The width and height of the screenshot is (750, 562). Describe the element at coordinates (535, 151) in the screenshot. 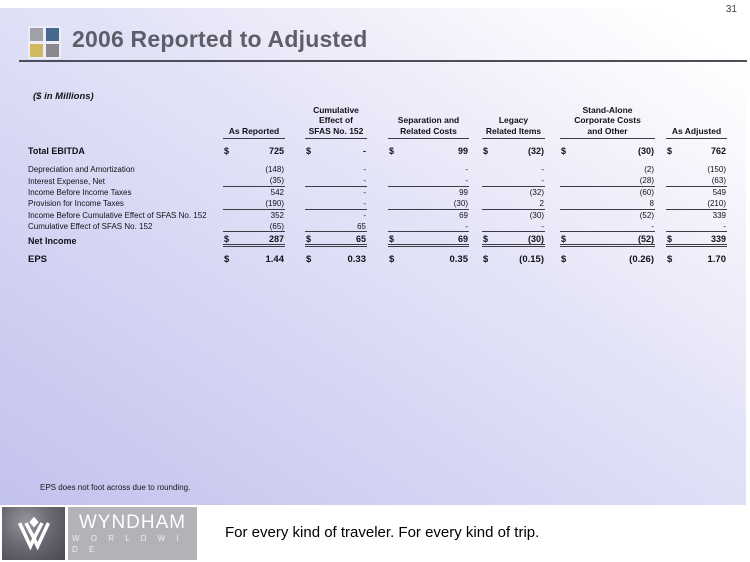

I see `cell-value: (32)` at that location.